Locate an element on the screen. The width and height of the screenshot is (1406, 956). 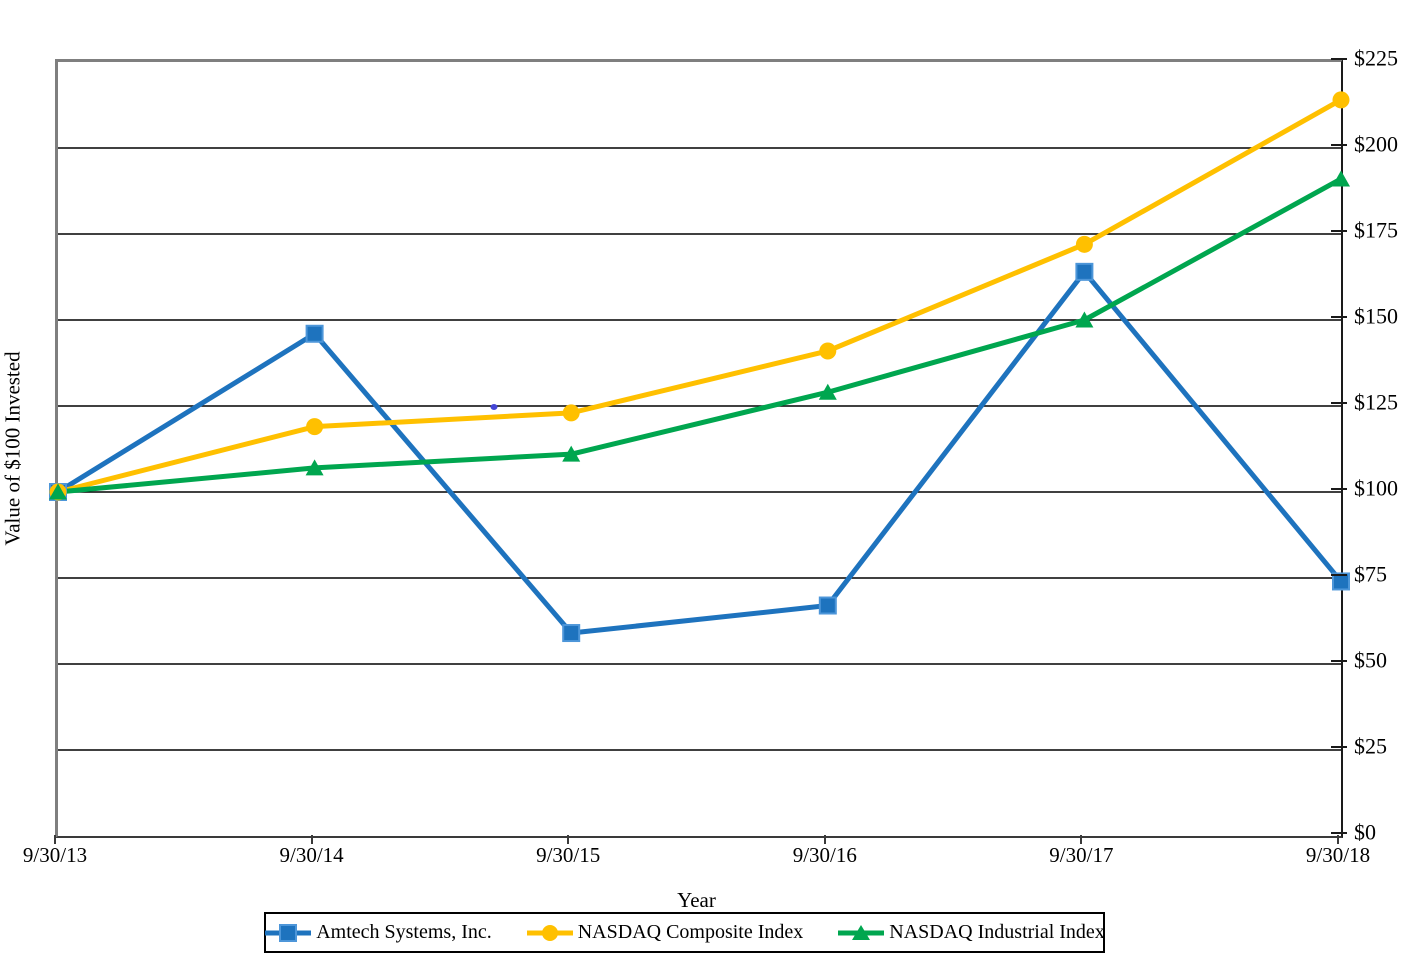
legend-item-nasdaq-composite: NASDAQ Composite Index is located at coordinates (665, 932).